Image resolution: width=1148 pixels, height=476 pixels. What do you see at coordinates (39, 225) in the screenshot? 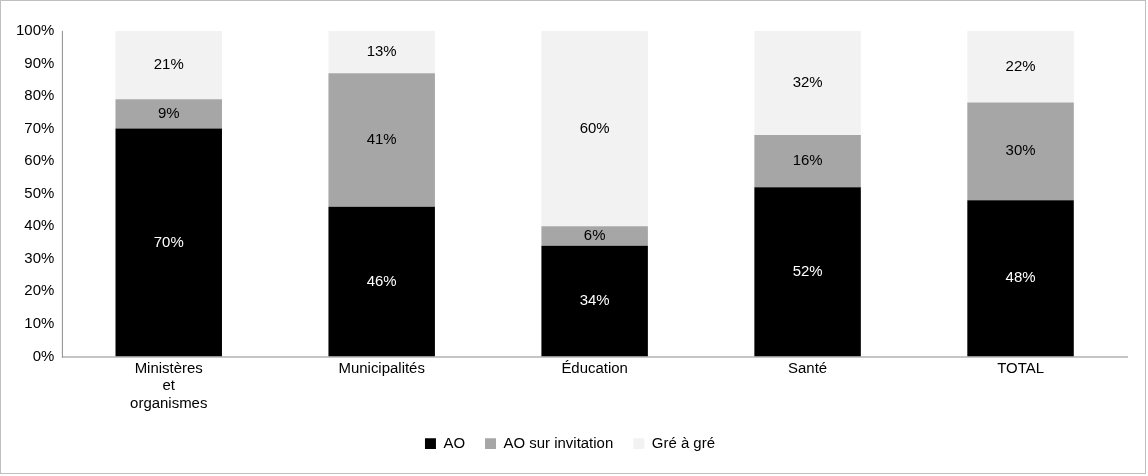
I see `y-tick-label: 40%` at bounding box center [39, 225].